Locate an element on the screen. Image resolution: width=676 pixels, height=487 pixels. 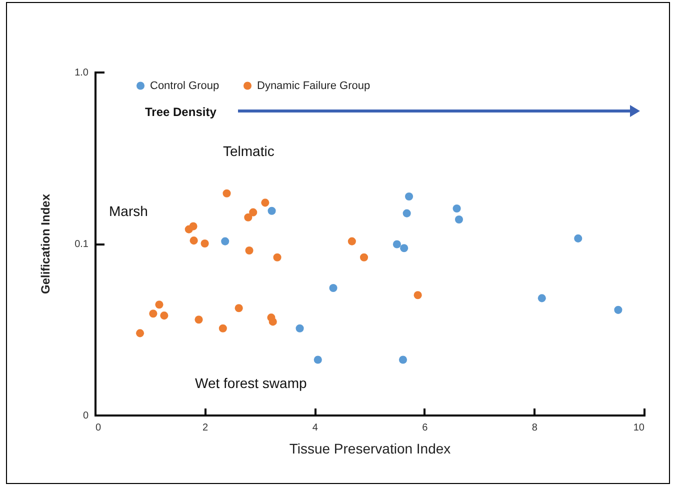
x-tick-label: 4 is located at coordinates (315, 428).